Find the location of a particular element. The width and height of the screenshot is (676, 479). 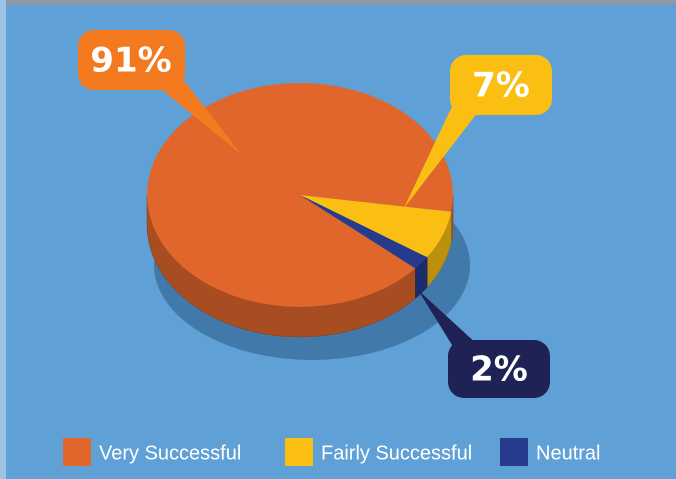

top-strip is located at coordinates (338, 2).